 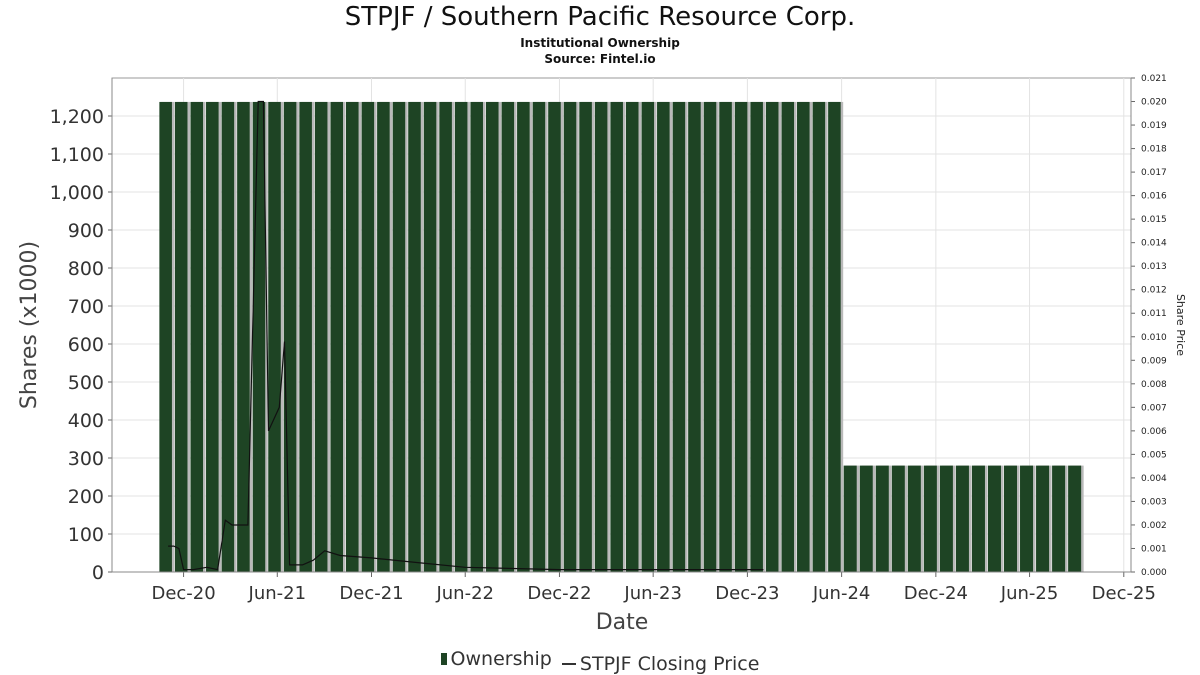 I want to click on y2-tick-label: 0.007, so click(x=1154, y=408).